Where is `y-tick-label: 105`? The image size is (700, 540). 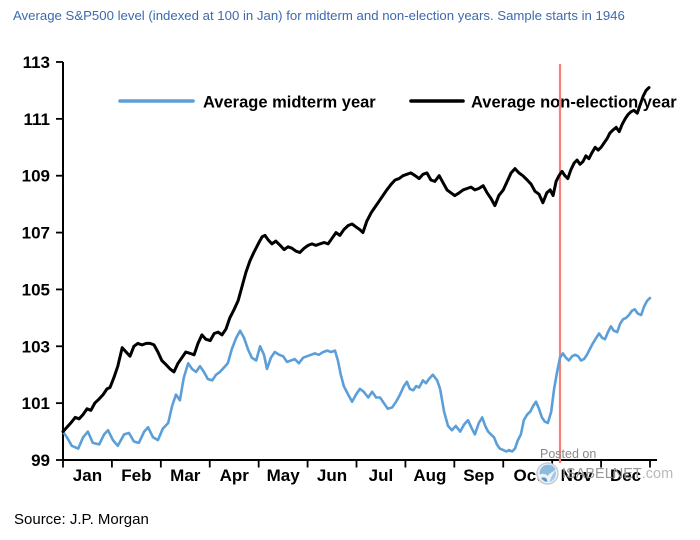 y-tick-label: 105 is located at coordinates (36, 289).